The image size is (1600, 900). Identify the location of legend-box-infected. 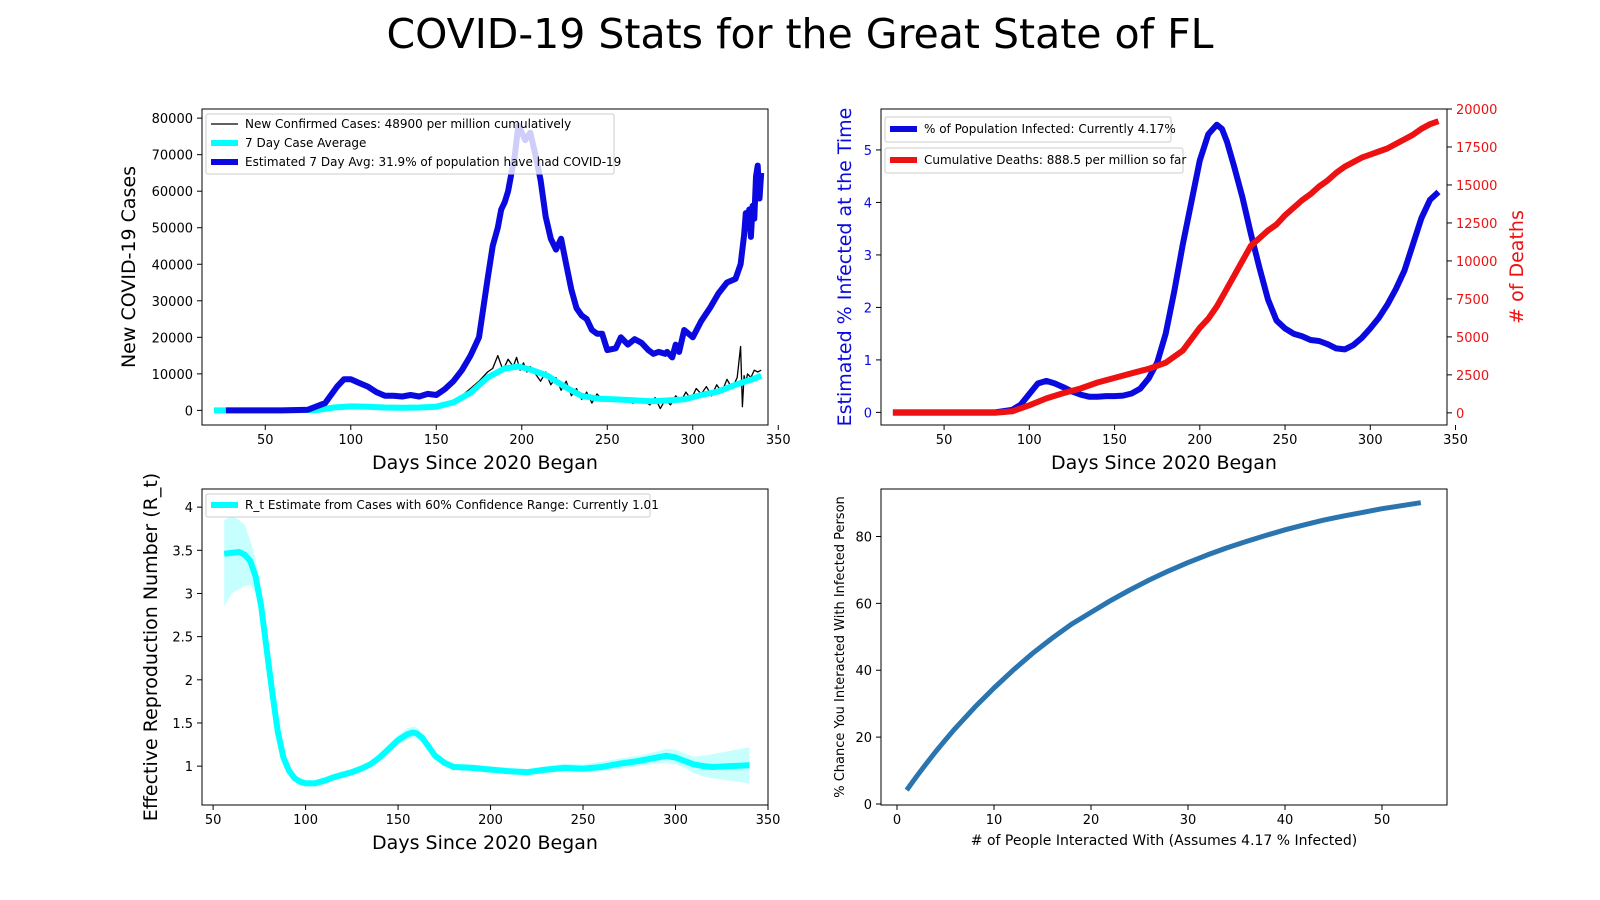
(1028, 129).